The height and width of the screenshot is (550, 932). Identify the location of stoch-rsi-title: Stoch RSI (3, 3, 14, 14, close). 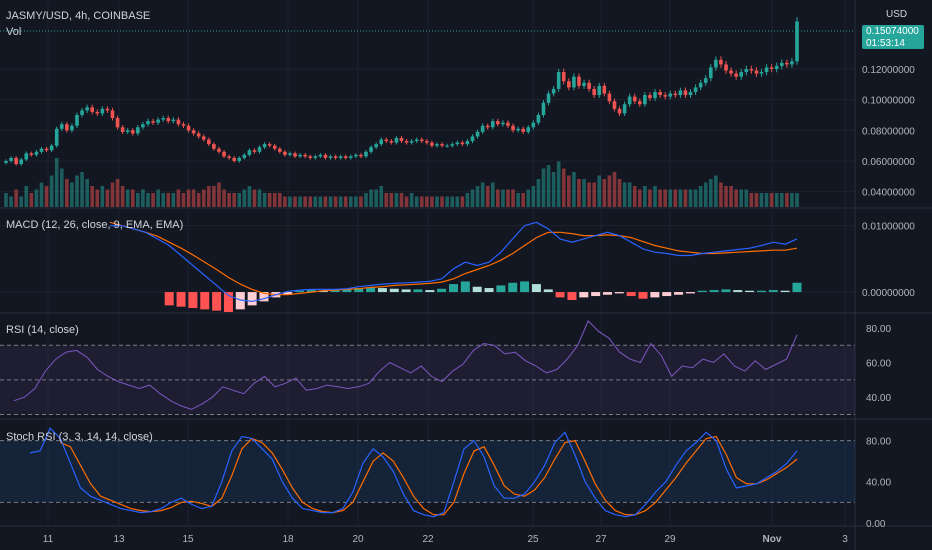
(79, 437).